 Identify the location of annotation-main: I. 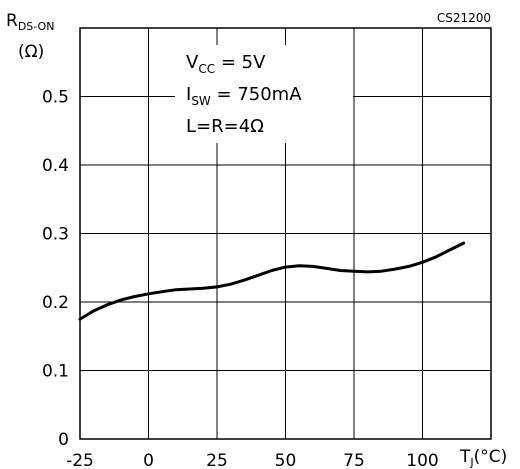
(188, 94).